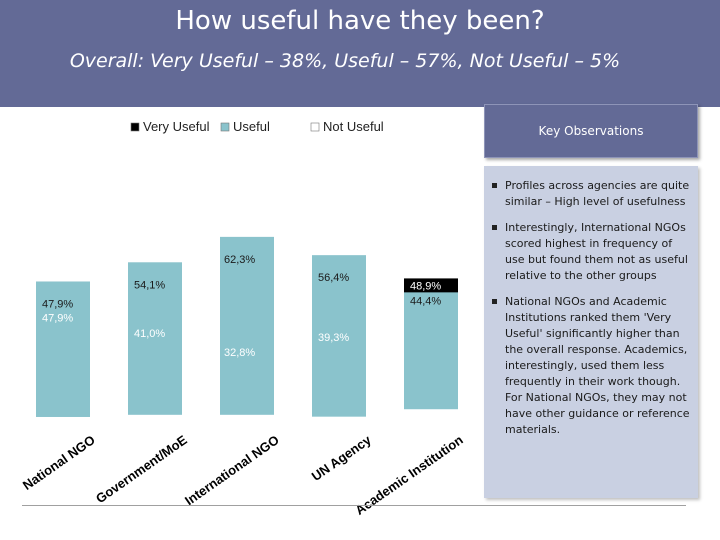 Image resolution: width=720 pixels, height=540 pixels. Describe the element at coordinates (239, 353) in the screenshot. I see `data-label-very-useful-international-ngo: 32,8%` at that location.